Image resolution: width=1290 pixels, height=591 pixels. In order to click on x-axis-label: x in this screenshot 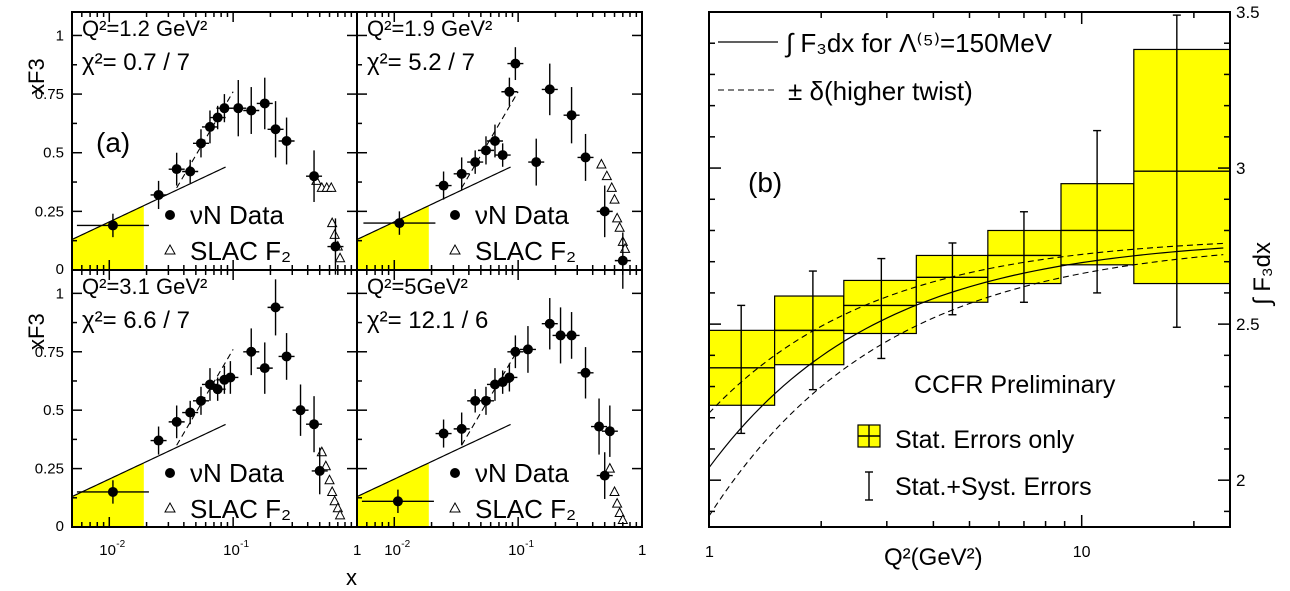, I will do `click(351, 577)`.